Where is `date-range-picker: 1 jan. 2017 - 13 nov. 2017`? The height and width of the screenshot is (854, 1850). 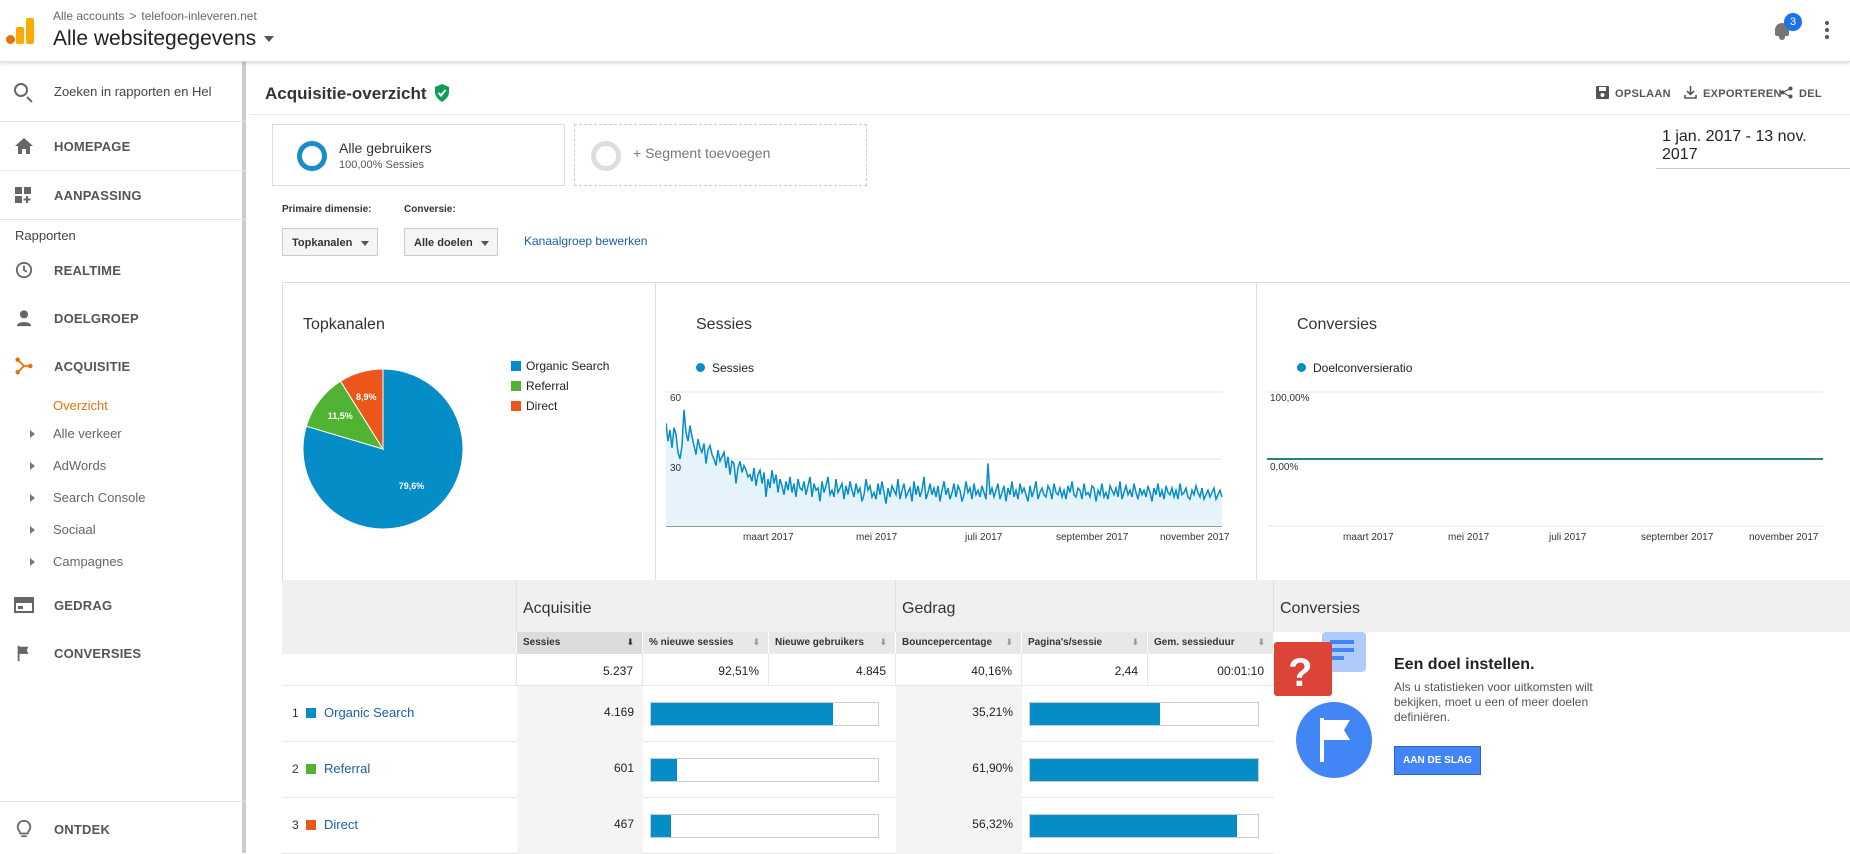 date-range-picker: 1 jan. 2017 - 13 nov. 2017 is located at coordinates (1753, 147).